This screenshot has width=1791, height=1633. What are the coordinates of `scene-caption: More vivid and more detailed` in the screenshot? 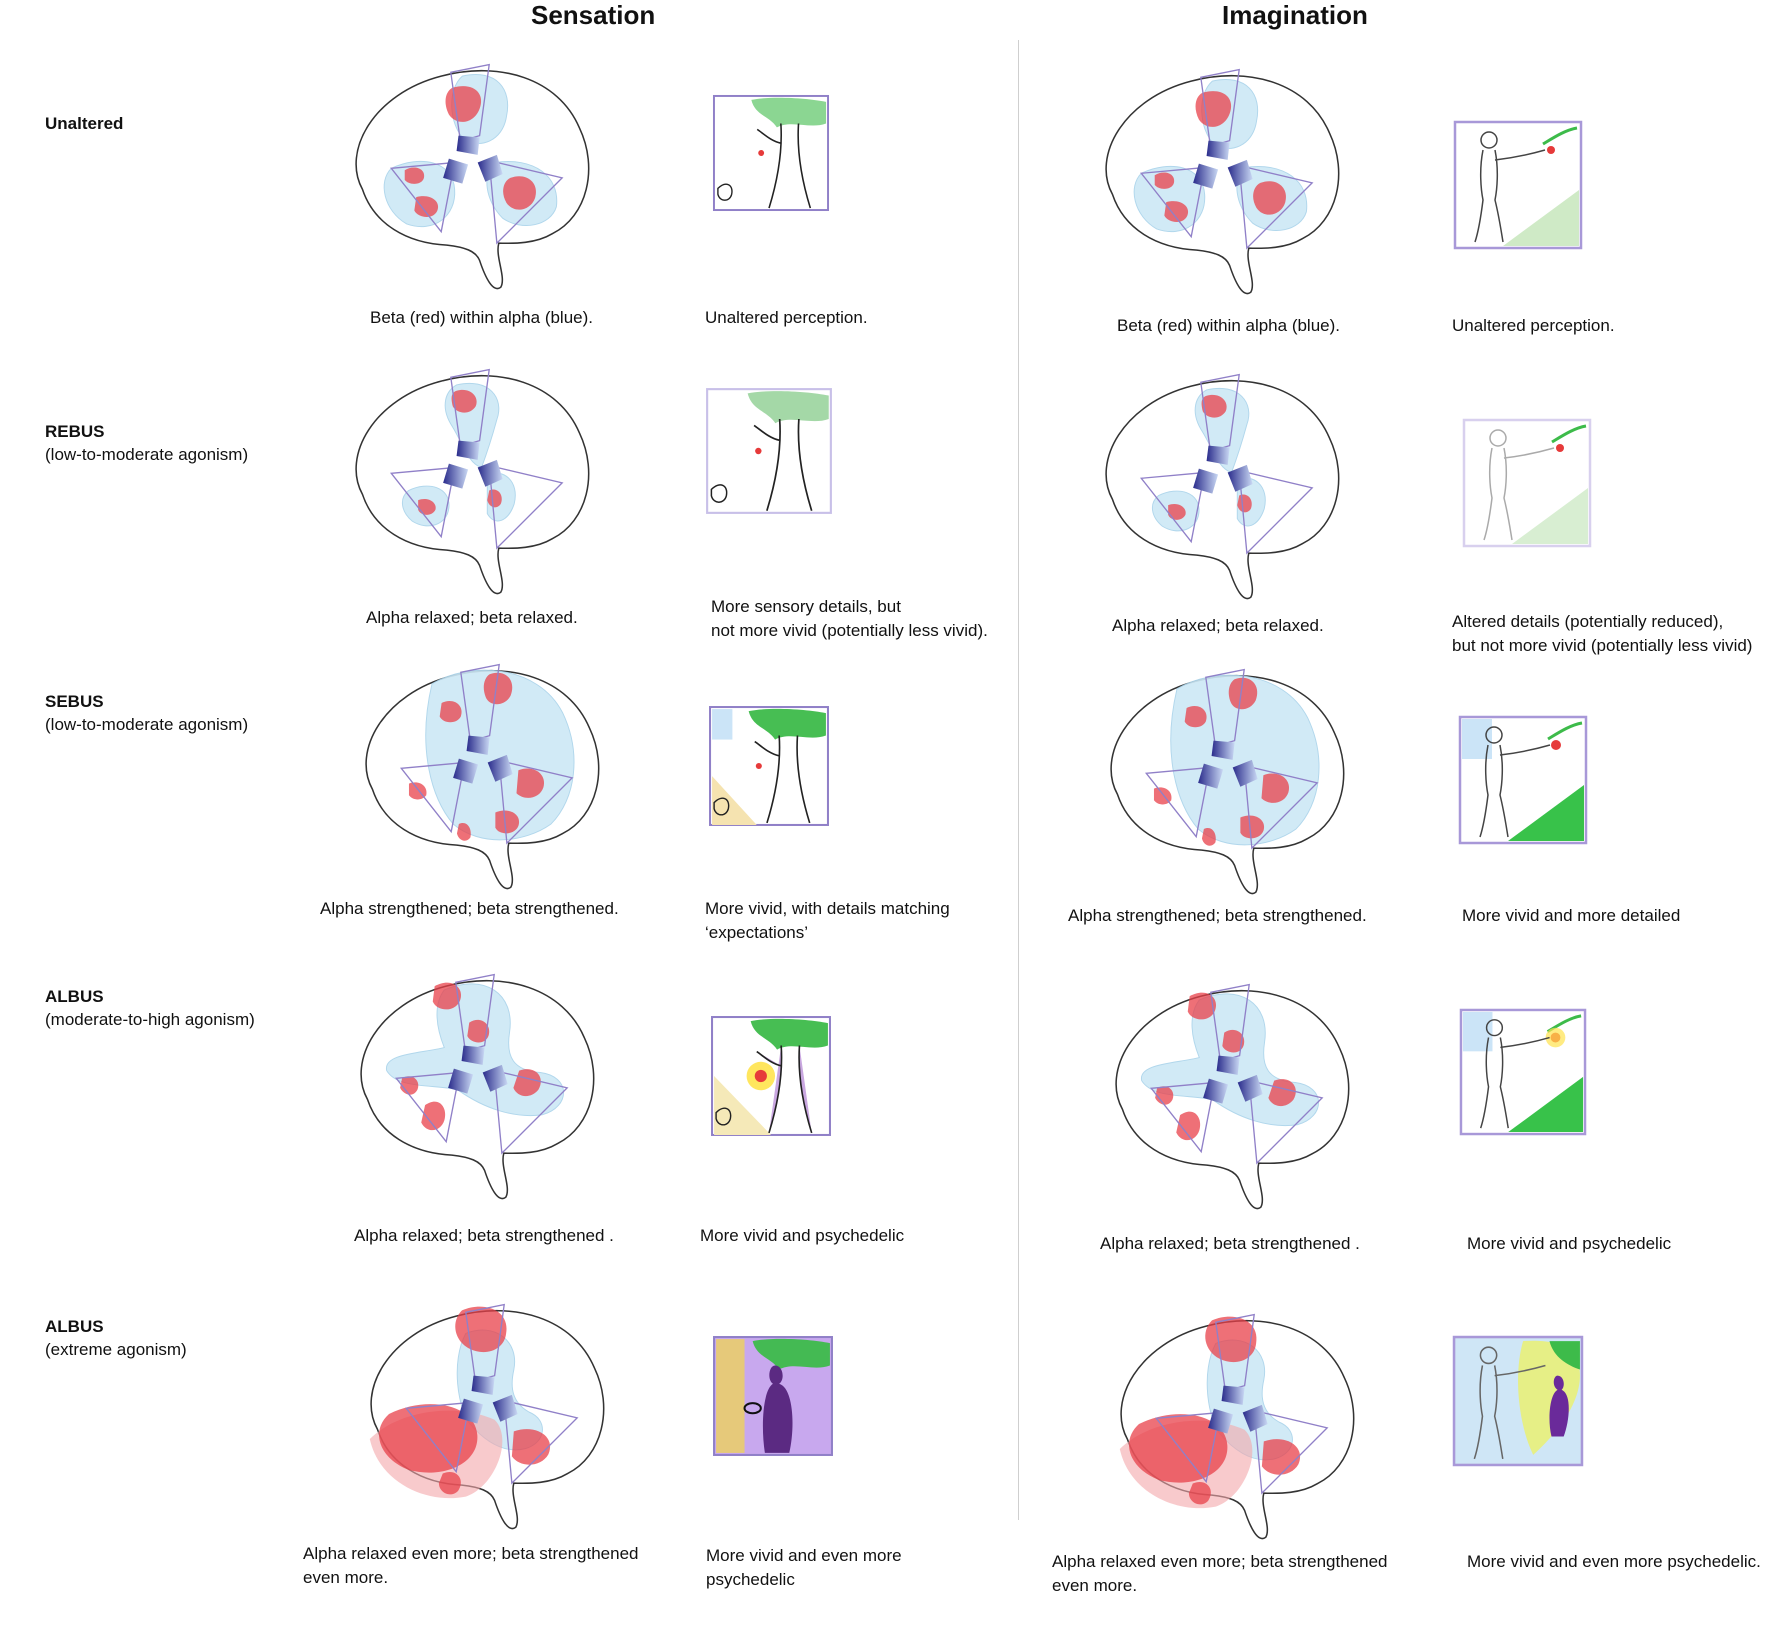 It's located at (1571, 915).